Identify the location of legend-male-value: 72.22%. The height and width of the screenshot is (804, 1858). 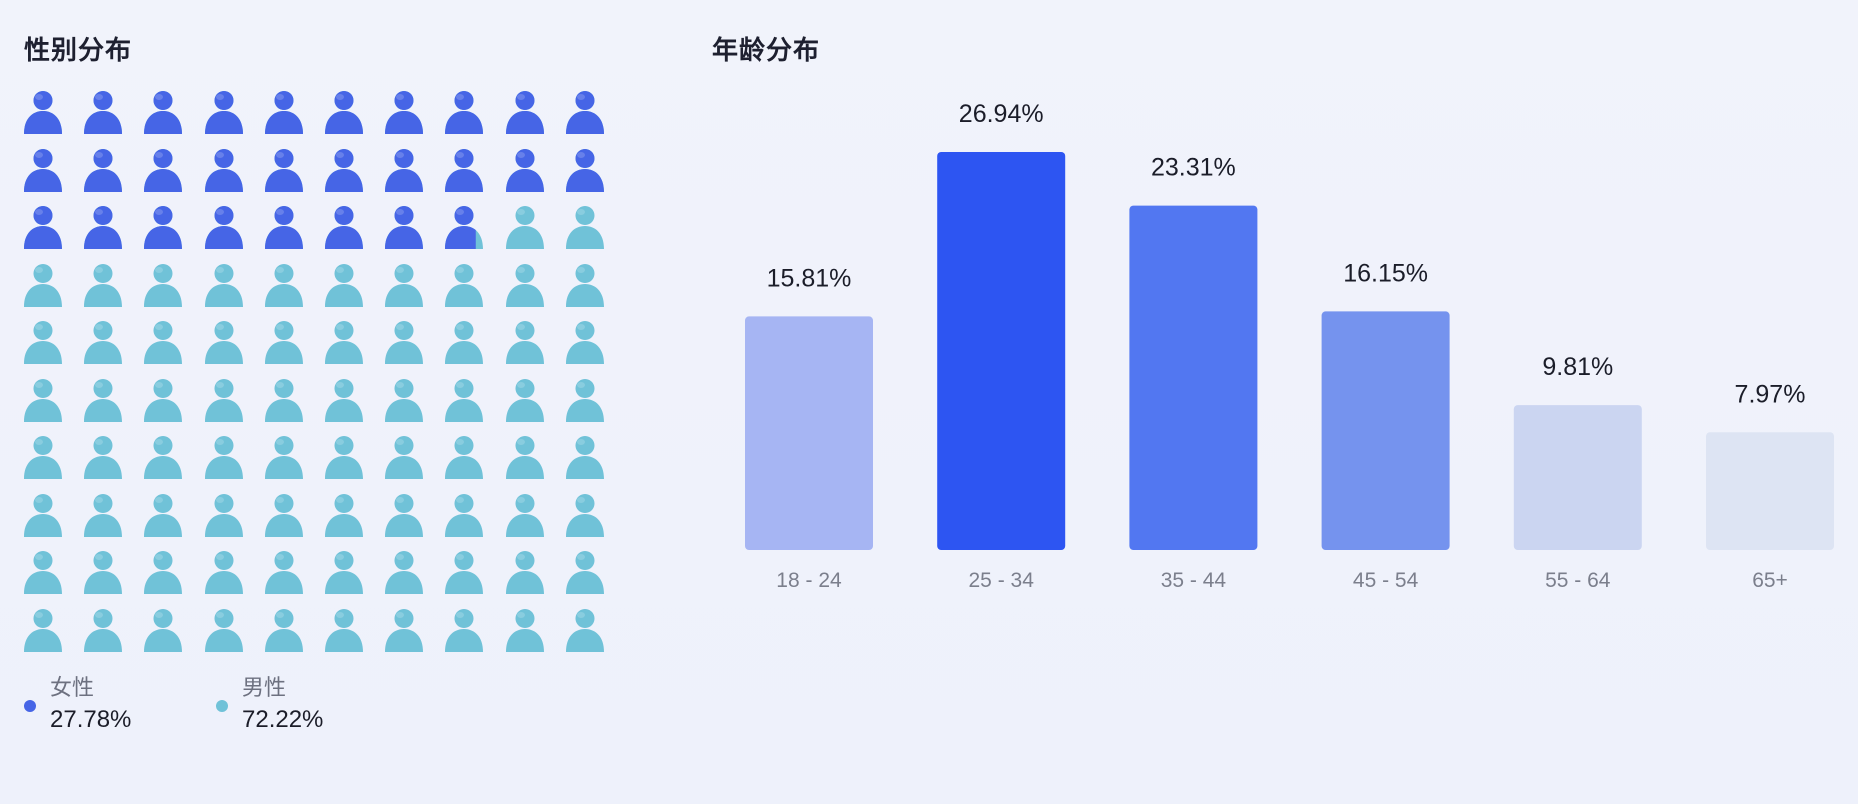
(283, 719).